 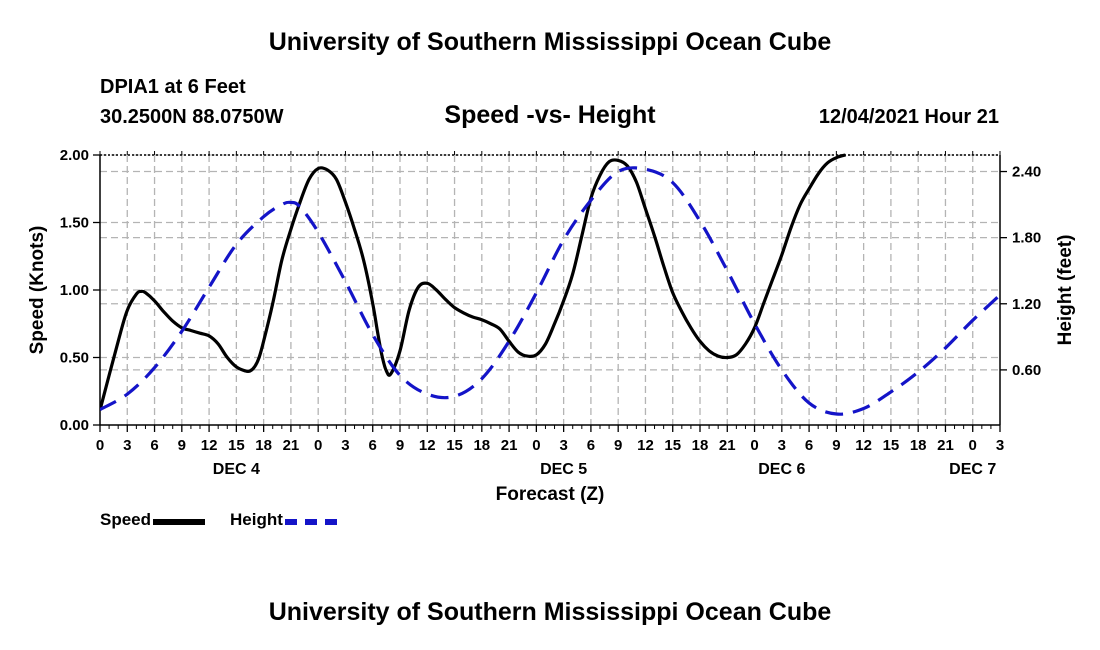 What do you see at coordinates (74, 155) in the screenshot?
I see `y-tick-label: 2.00` at bounding box center [74, 155].